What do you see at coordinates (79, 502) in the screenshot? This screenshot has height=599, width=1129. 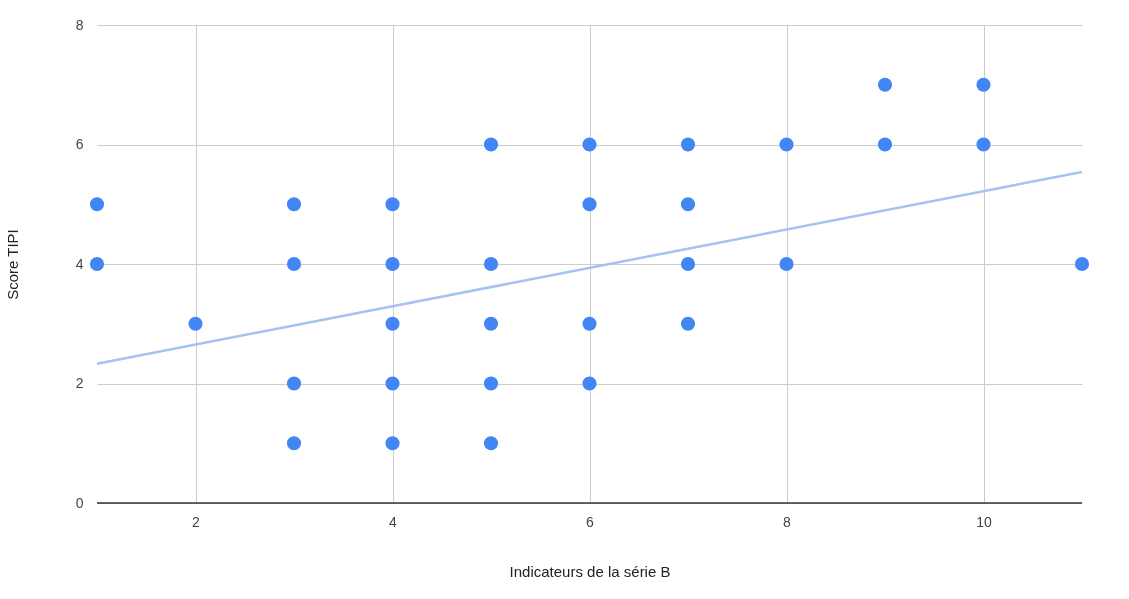 I see `y-tick-label: 0` at bounding box center [79, 502].